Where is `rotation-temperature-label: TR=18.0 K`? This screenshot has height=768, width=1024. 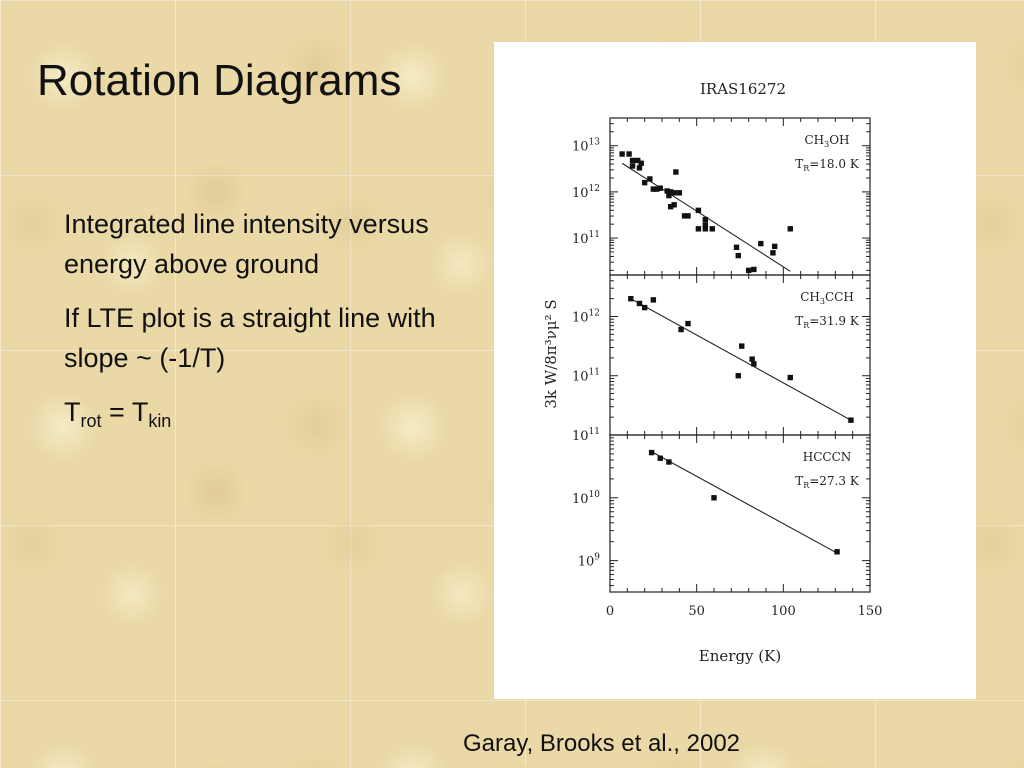
rotation-temperature-label: TR=18.0 K is located at coordinates (827, 165).